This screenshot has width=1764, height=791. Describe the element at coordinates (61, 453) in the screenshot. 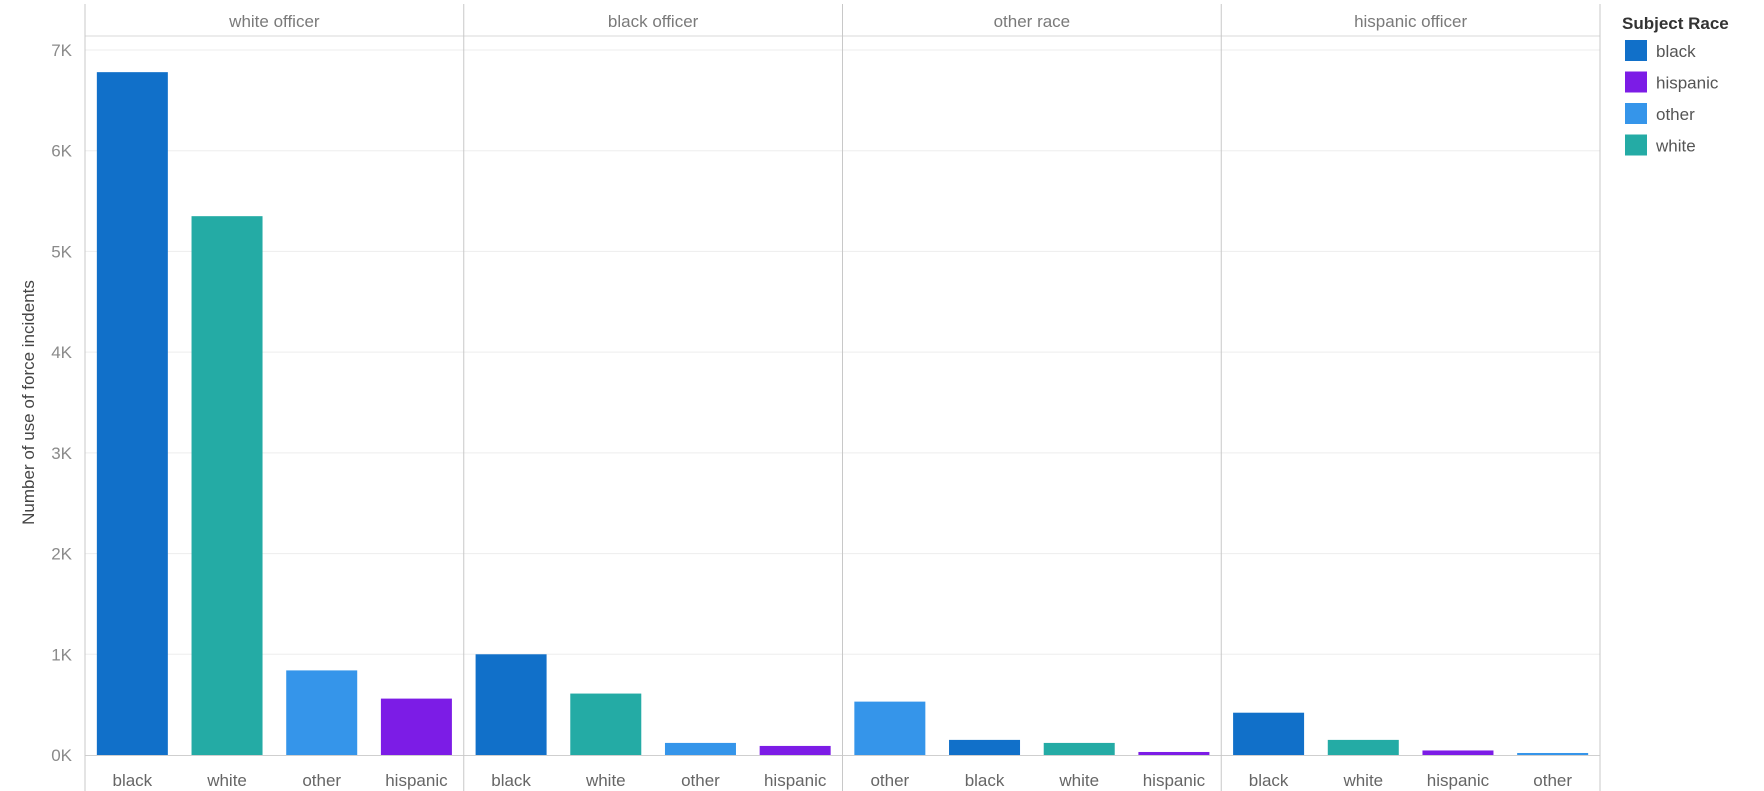

I see `y-tick-label: 3K` at that location.